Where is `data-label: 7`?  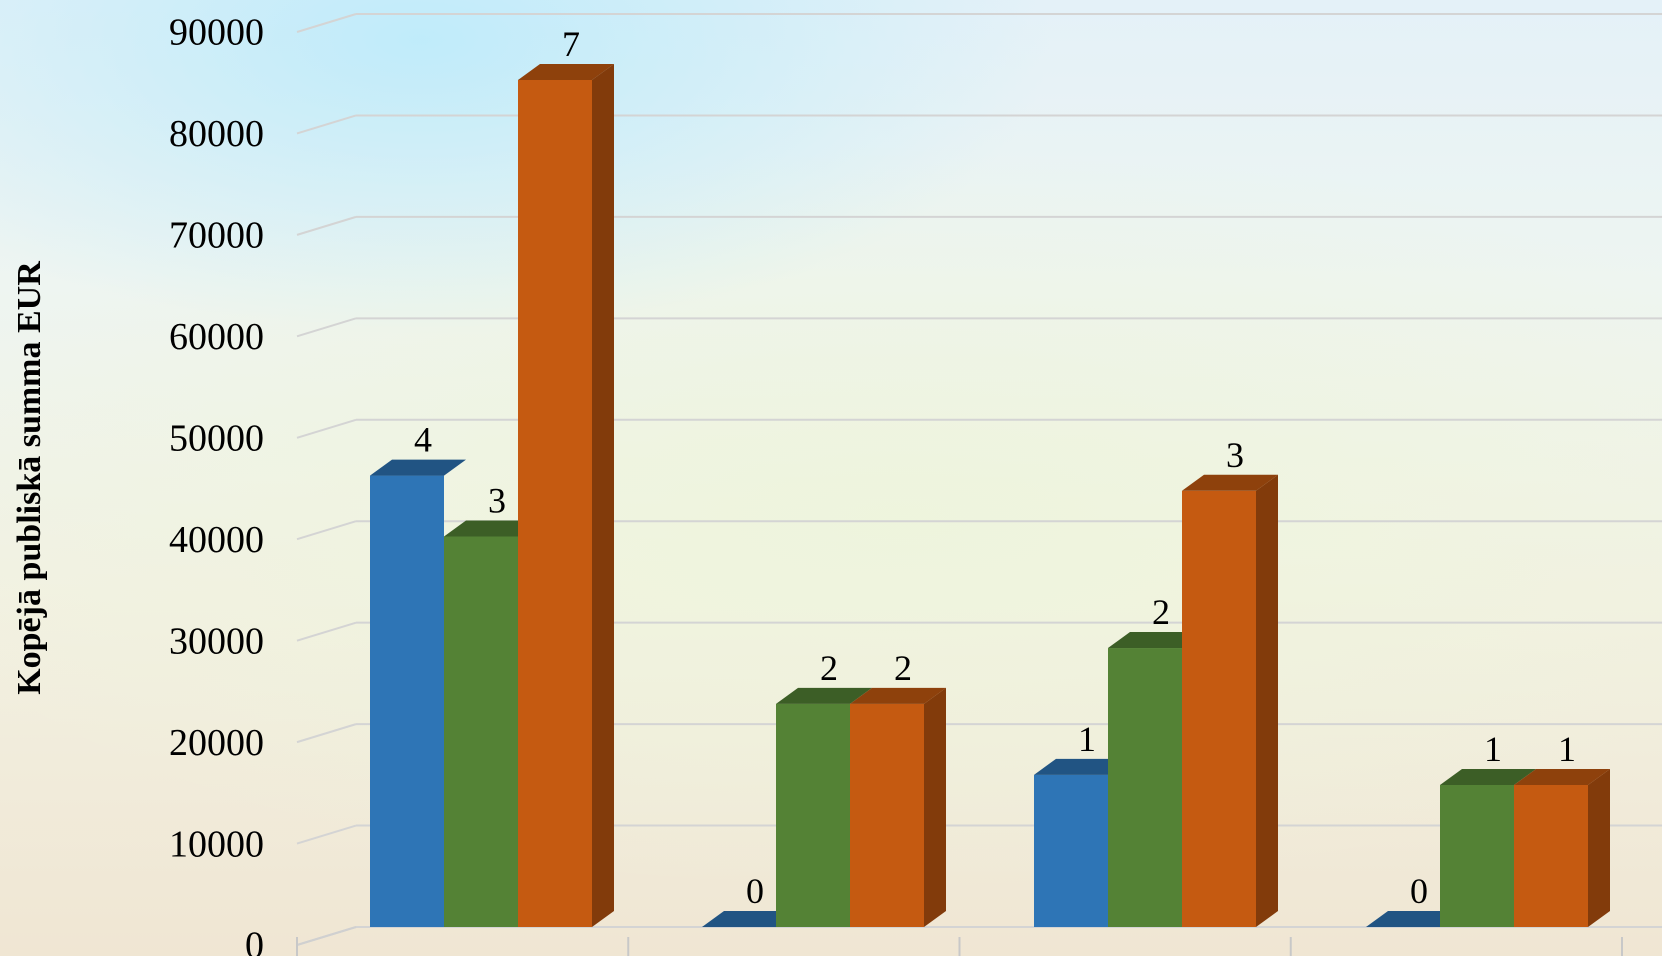 data-label: 7 is located at coordinates (571, 44).